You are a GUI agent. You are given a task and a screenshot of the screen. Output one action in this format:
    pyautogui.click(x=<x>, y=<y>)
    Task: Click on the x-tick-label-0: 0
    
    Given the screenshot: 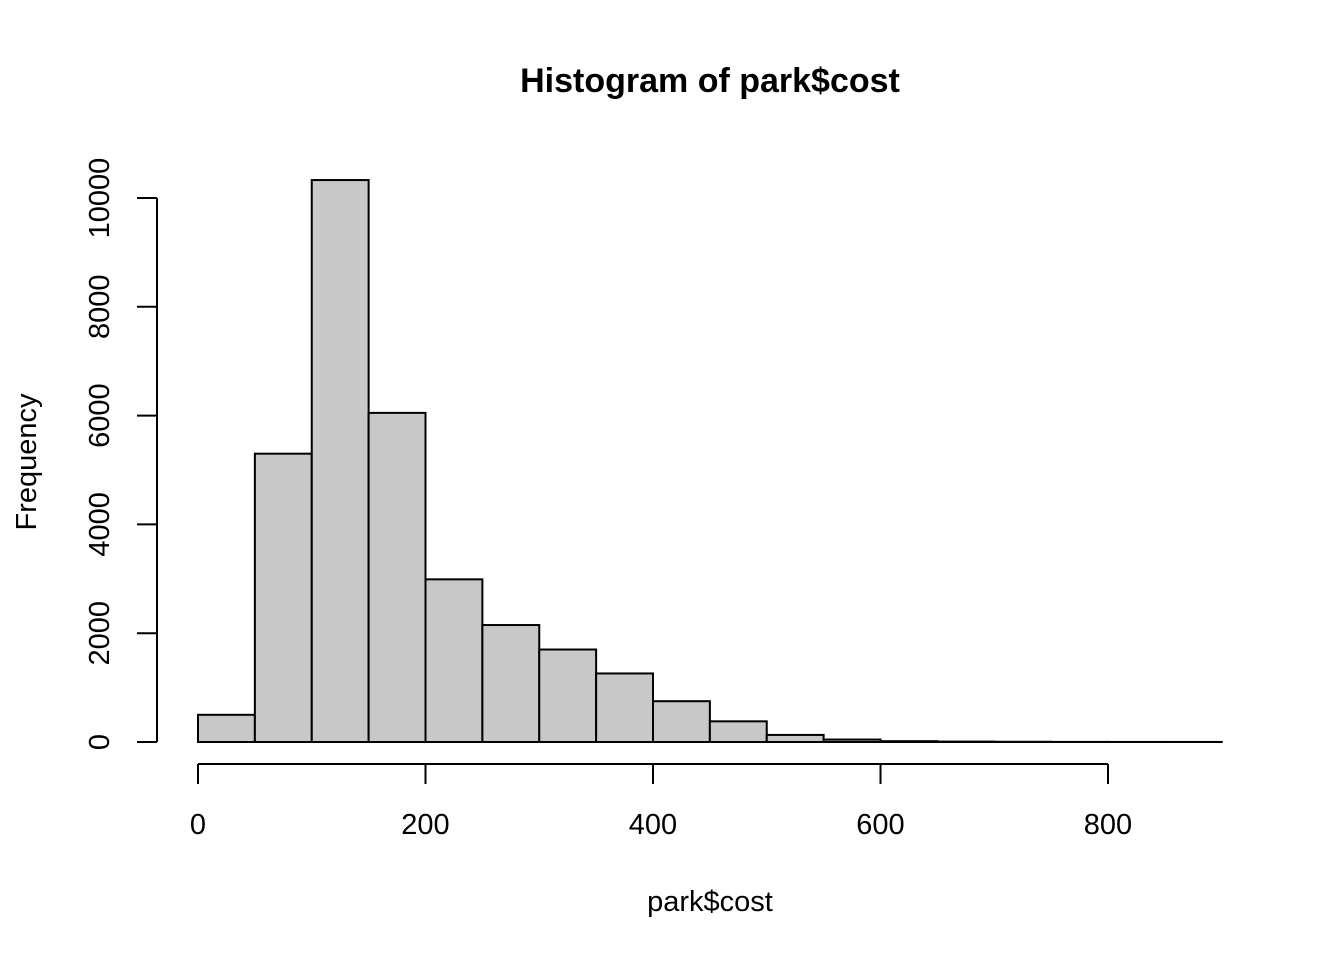 What is the action you would take?
    pyautogui.click(x=198, y=825)
    